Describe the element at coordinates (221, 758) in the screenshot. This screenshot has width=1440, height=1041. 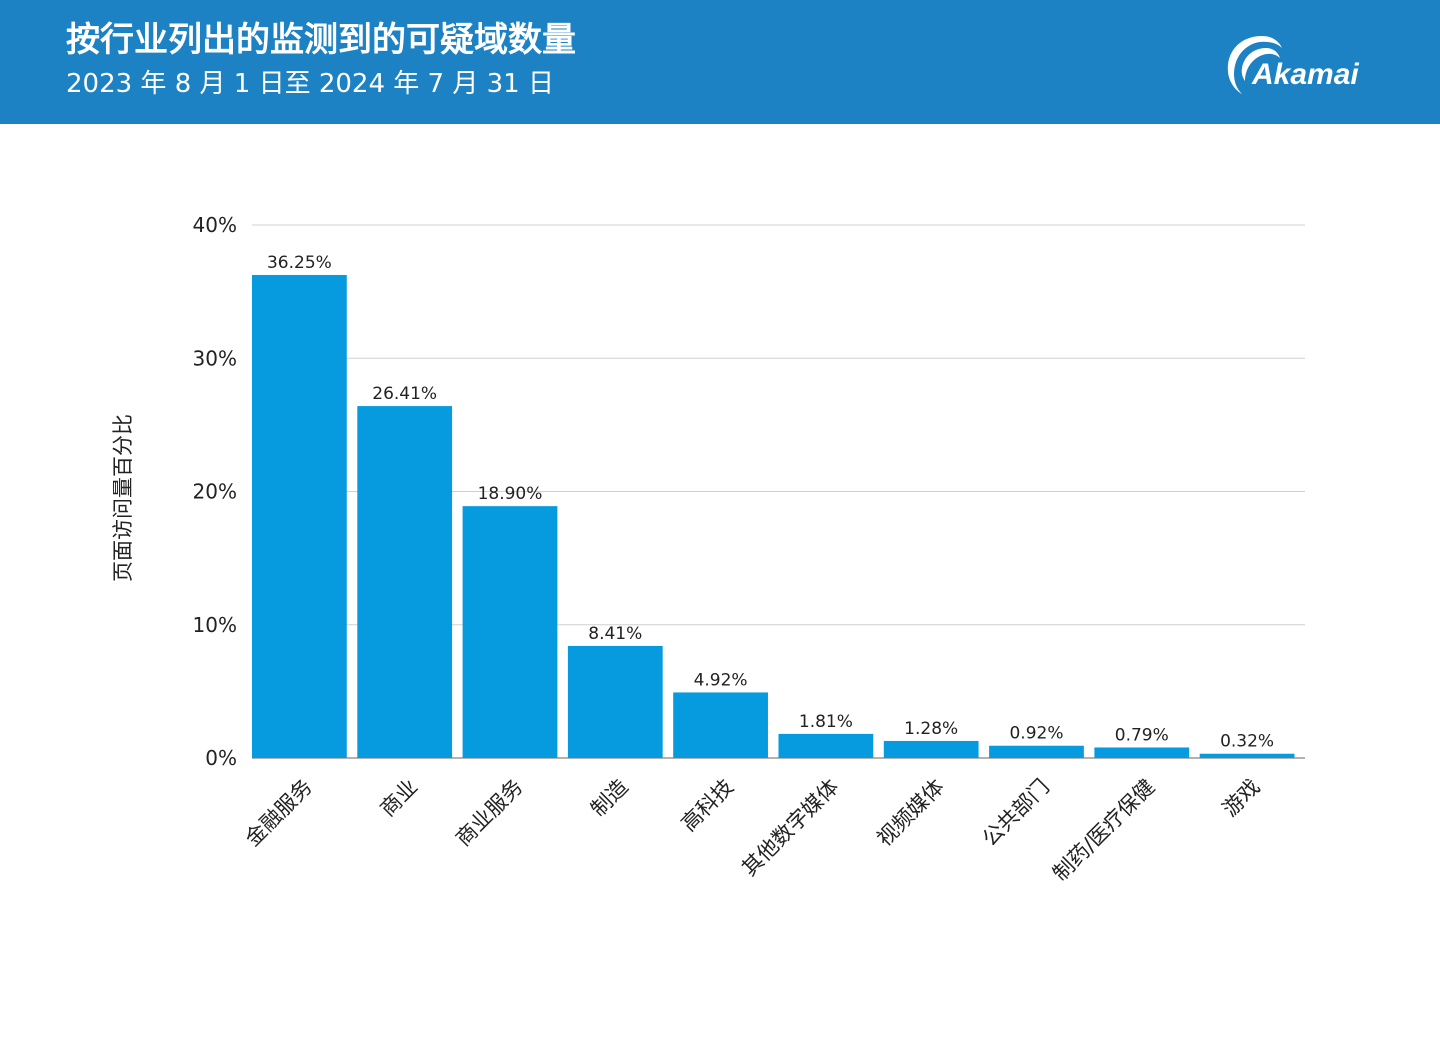
I see `y-tick-label: 0%` at that location.